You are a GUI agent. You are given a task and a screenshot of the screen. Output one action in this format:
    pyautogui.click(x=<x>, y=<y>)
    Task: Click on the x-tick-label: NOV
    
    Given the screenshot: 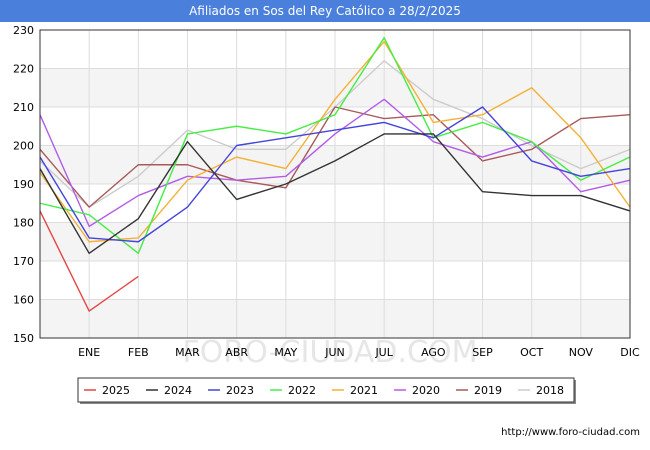 What is the action you would take?
    pyautogui.click(x=581, y=352)
    